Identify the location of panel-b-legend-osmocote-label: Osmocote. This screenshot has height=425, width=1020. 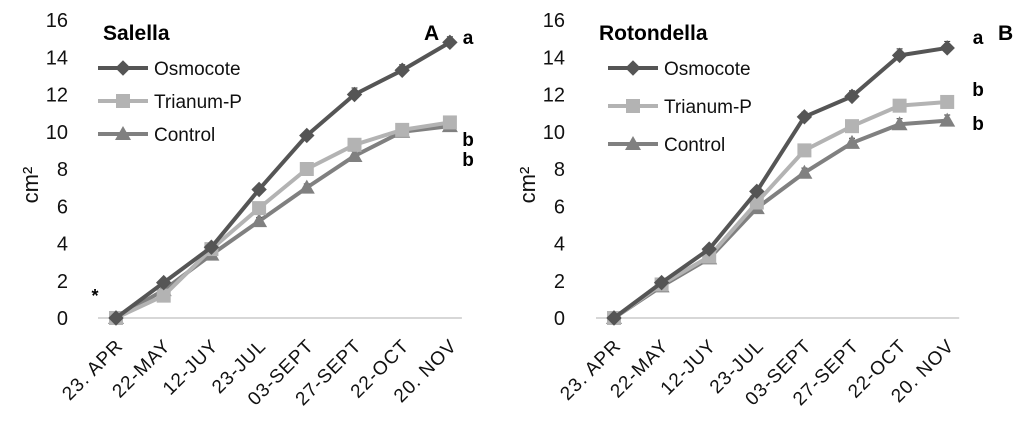
(707, 69).